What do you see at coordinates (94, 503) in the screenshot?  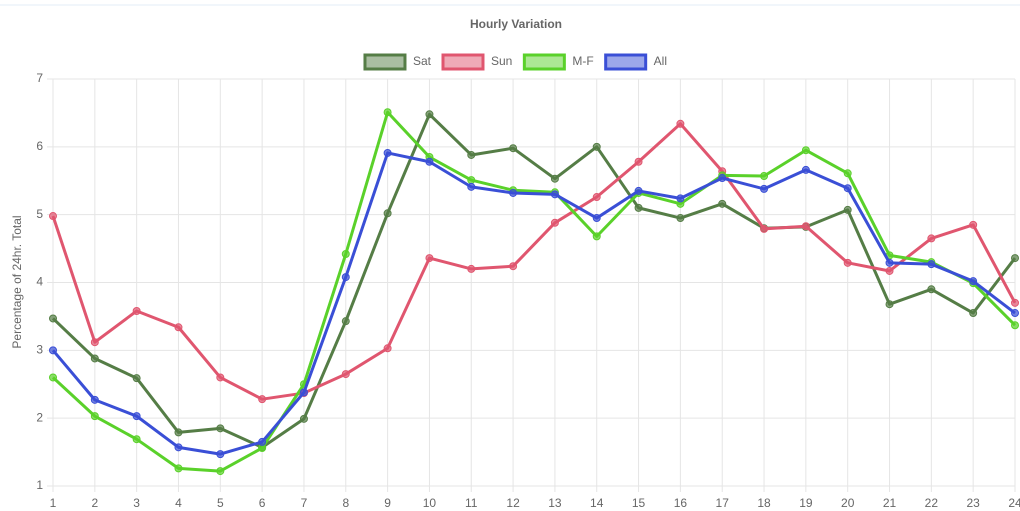 I see `x-tick-label: 2` at bounding box center [94, 503].